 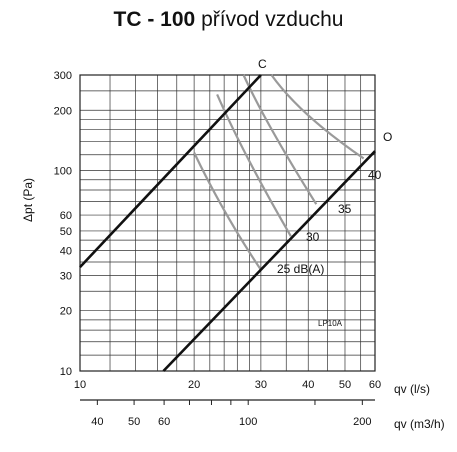 What do you see at coordinates (262, 64) in the screenshot?
I see `series-label-c: C` at bounding box center [262, 64].